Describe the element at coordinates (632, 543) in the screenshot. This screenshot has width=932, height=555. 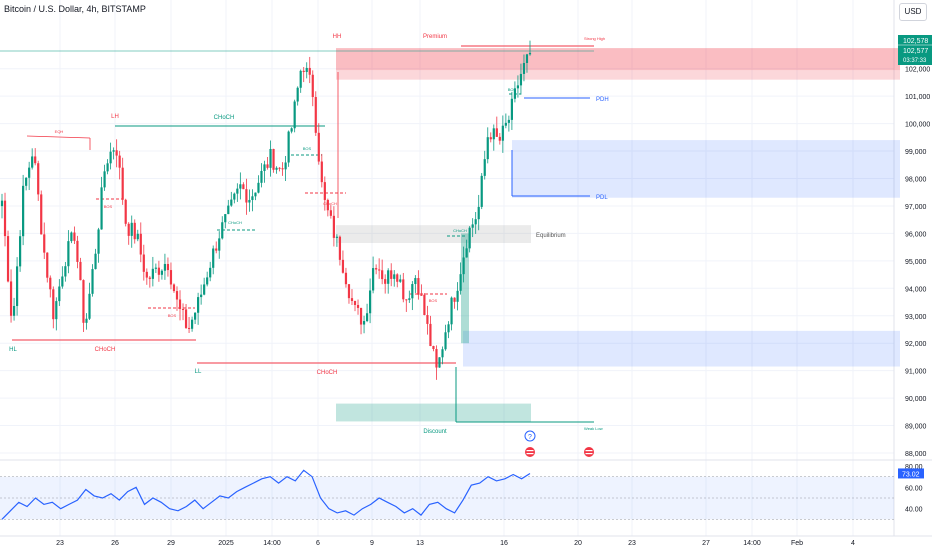
I see `time-tick-label: 23` at that location.